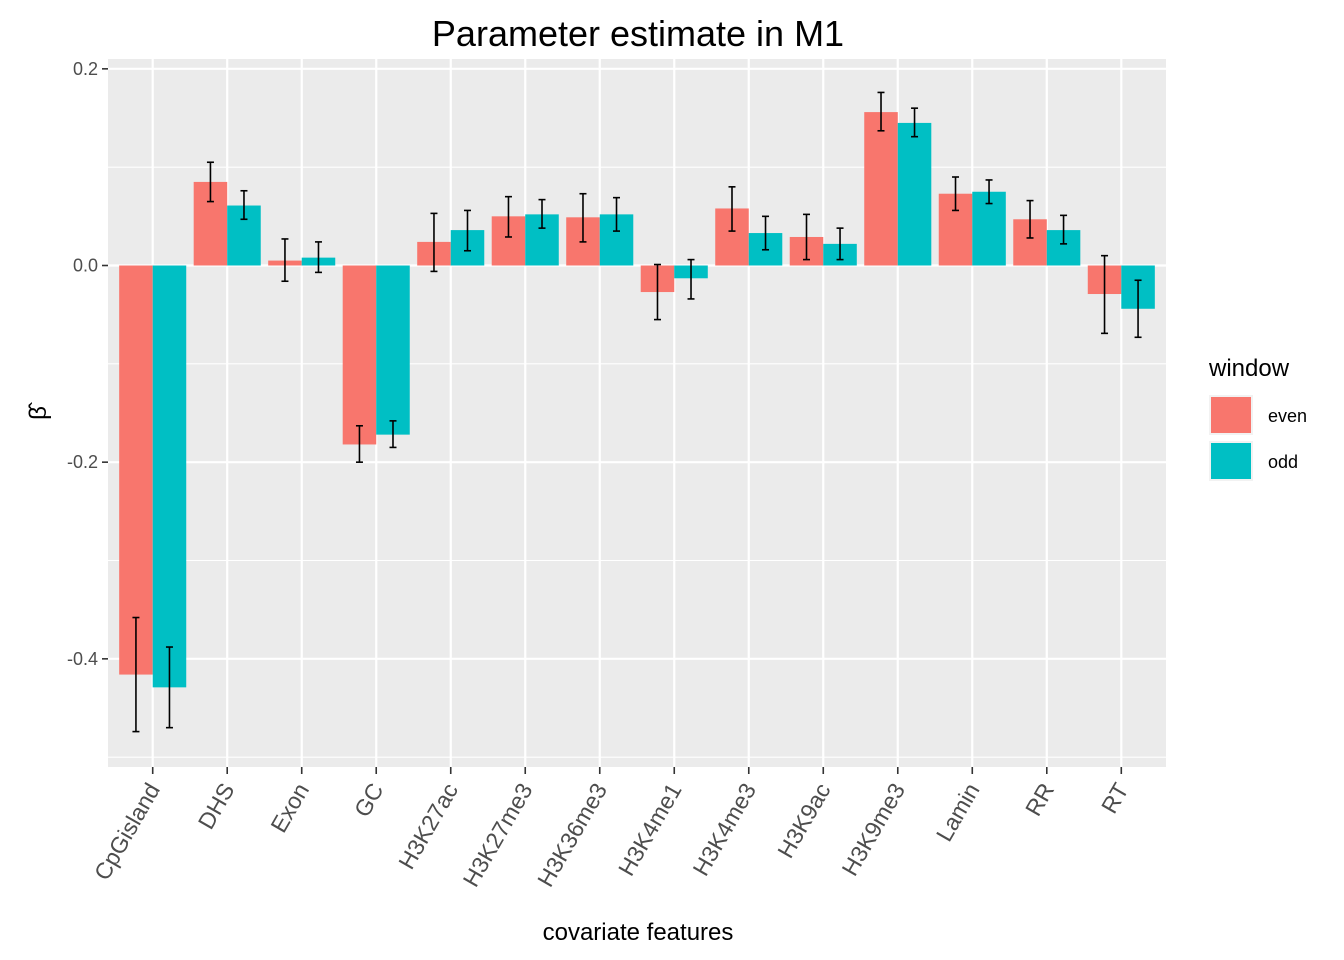 The height and width of the screenshot is (960, 1344). I want to click on errorbar-odd-H3K27ac, so click(467, 230).